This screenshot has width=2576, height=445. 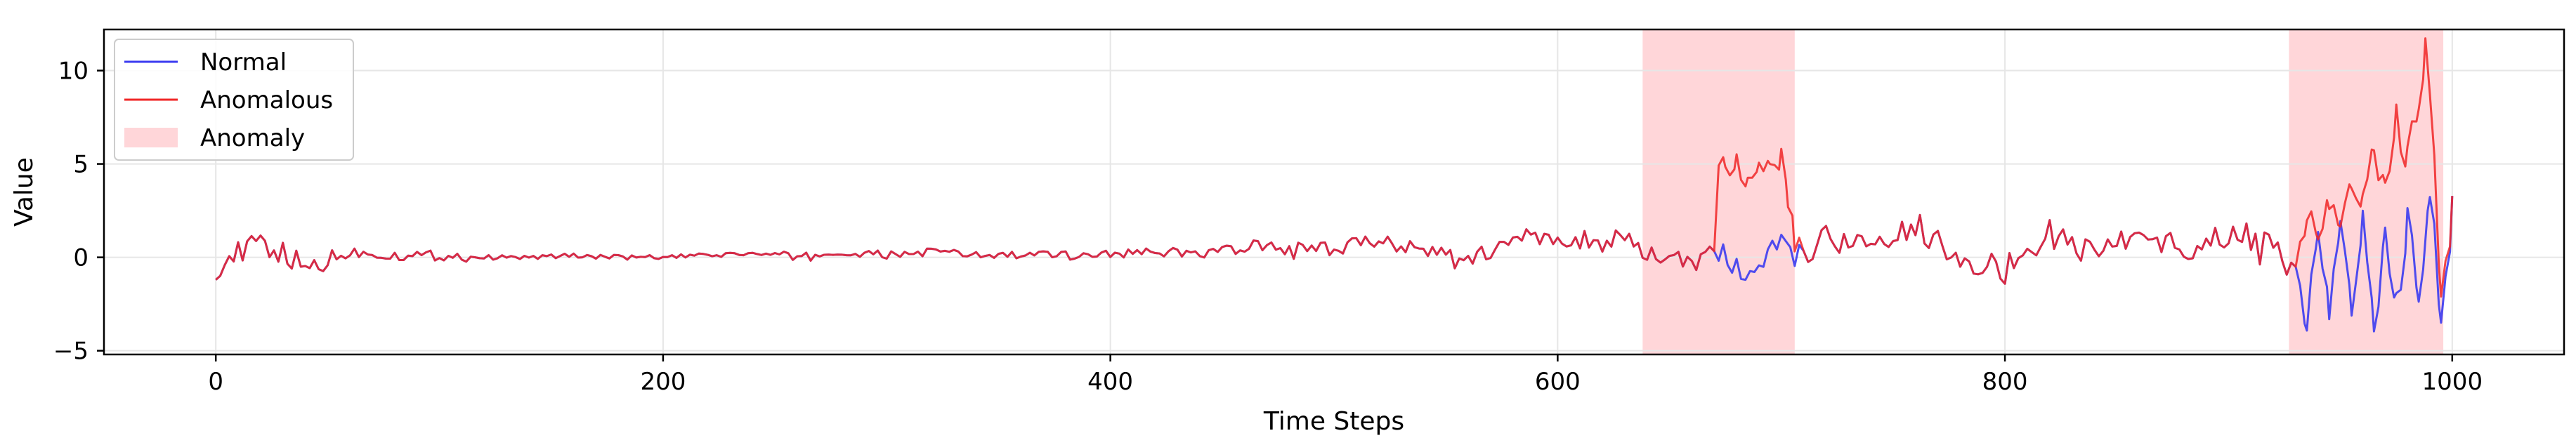 I want to click on legend: Normal Anomalous Anomaly, so click(x=234, y=100).